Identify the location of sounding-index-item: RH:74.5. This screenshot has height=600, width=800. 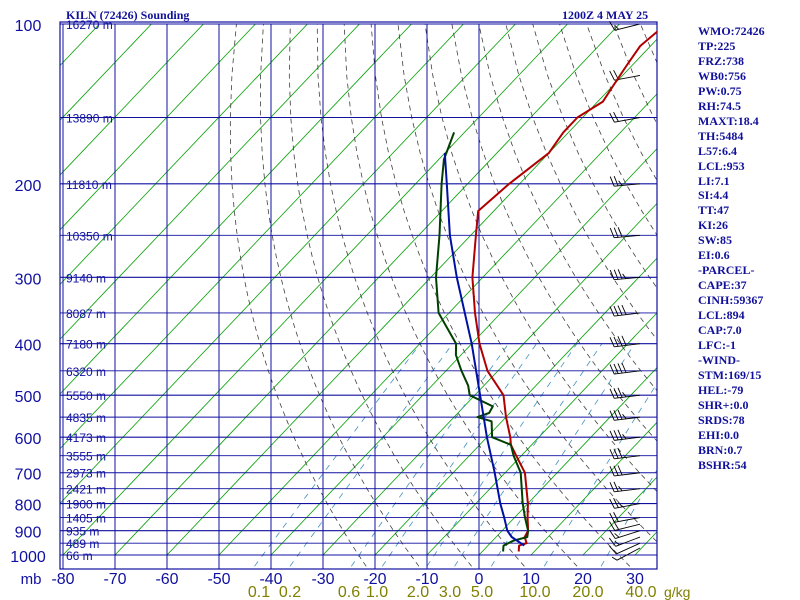
(719, 105).